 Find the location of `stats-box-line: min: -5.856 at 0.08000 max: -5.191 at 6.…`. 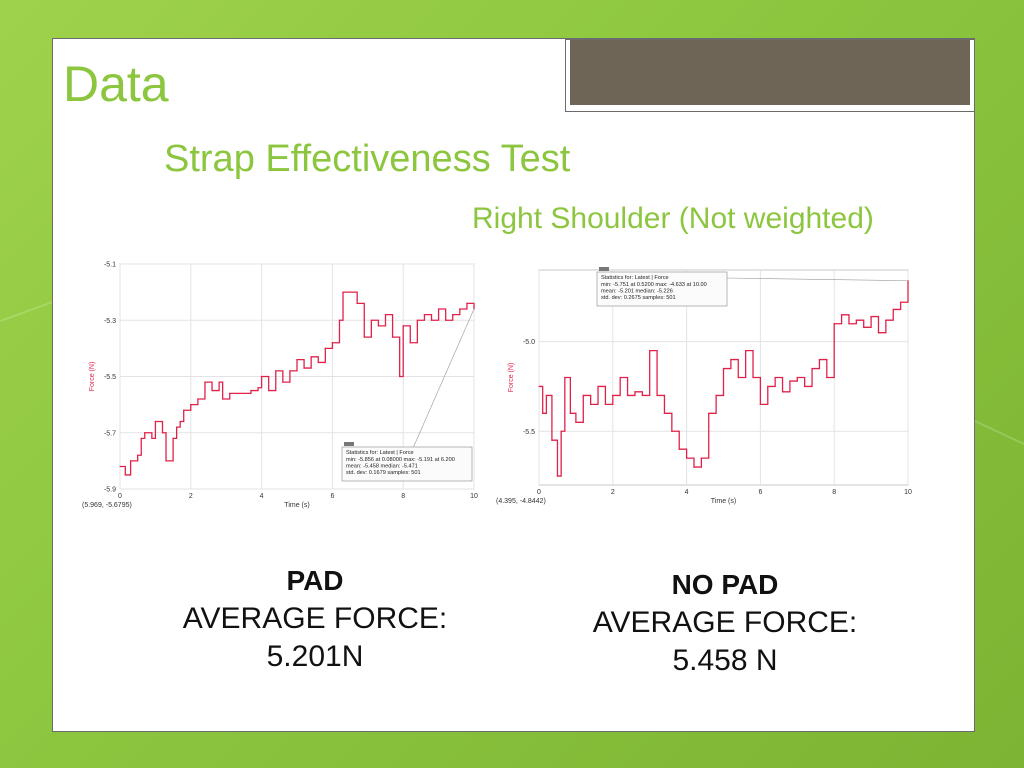

stats-box-line: min: -5.856 at 0.08000 max: -5.191 at 6.… is located at coordinates (400, 460).